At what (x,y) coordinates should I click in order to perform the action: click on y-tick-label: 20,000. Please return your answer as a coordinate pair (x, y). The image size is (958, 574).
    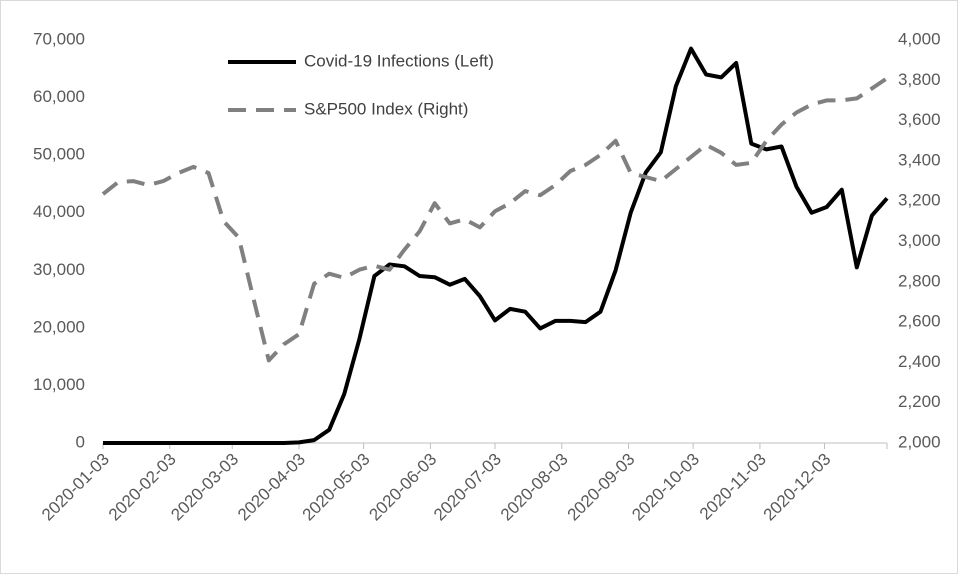
    Looking at the image, I should click on (59, 326).